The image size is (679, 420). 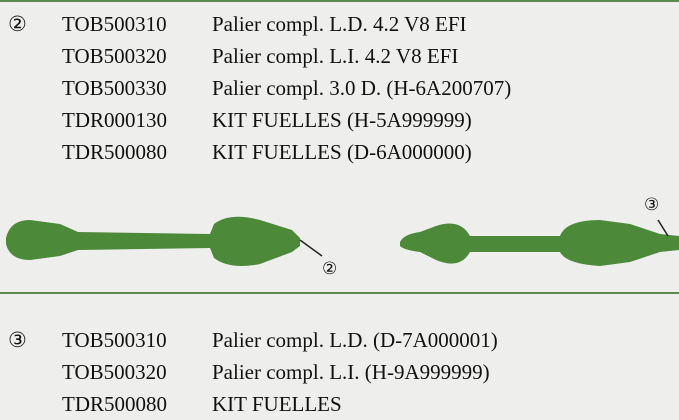 I want to click on marker: ③, so click(x=17, y=340).